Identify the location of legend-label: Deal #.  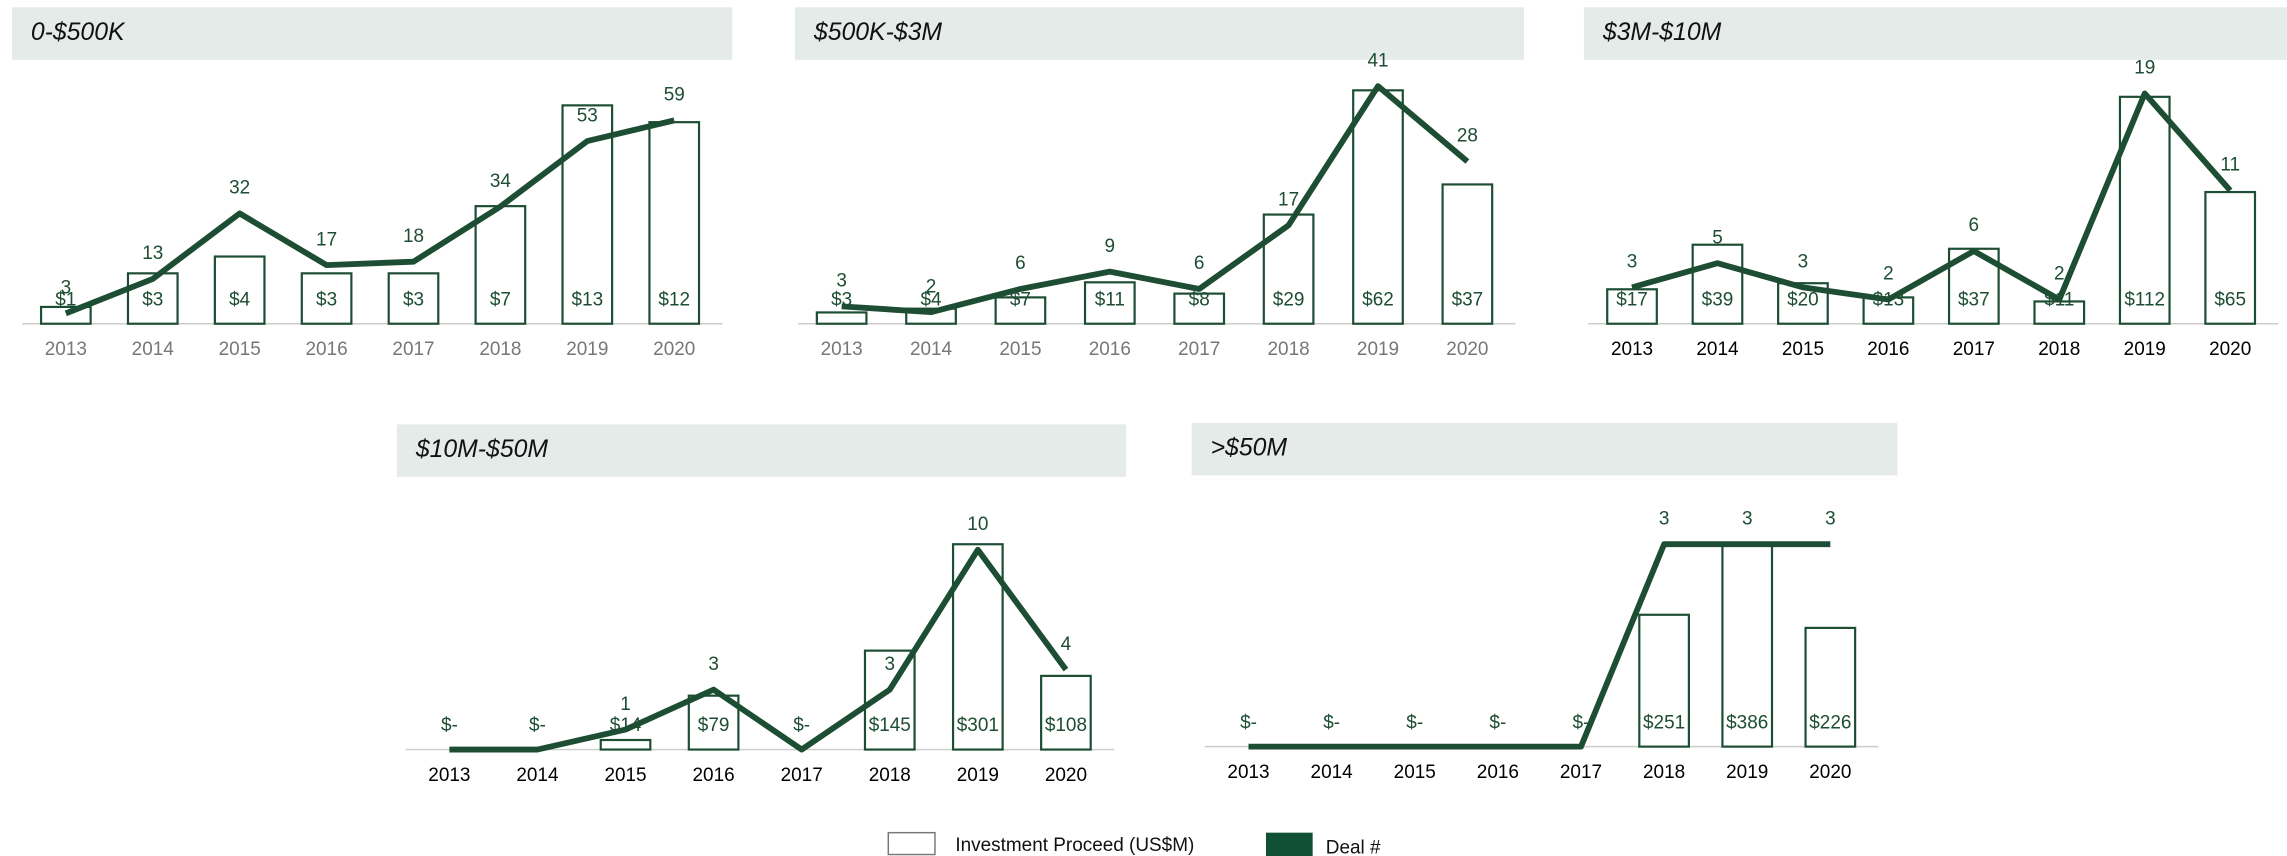
(1353, 847).